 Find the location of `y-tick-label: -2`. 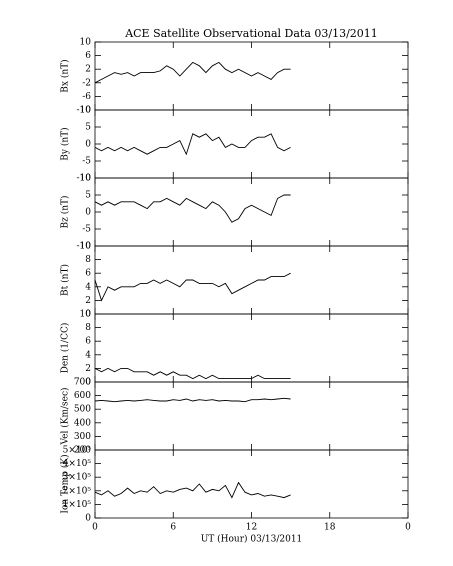

y-tick-label: -2 is located at coordinates (86, 83).